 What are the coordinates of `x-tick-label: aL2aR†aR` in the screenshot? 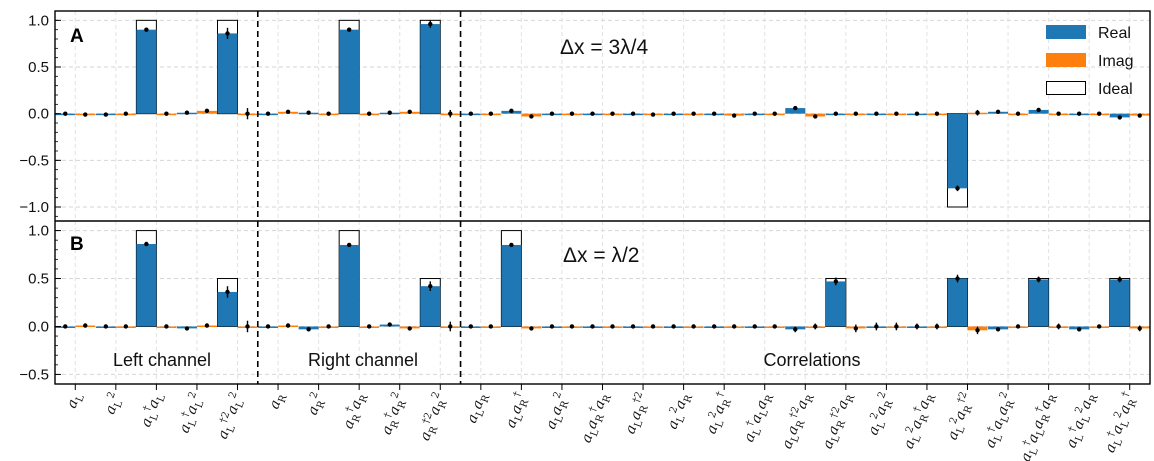 It's located at (919, 421).